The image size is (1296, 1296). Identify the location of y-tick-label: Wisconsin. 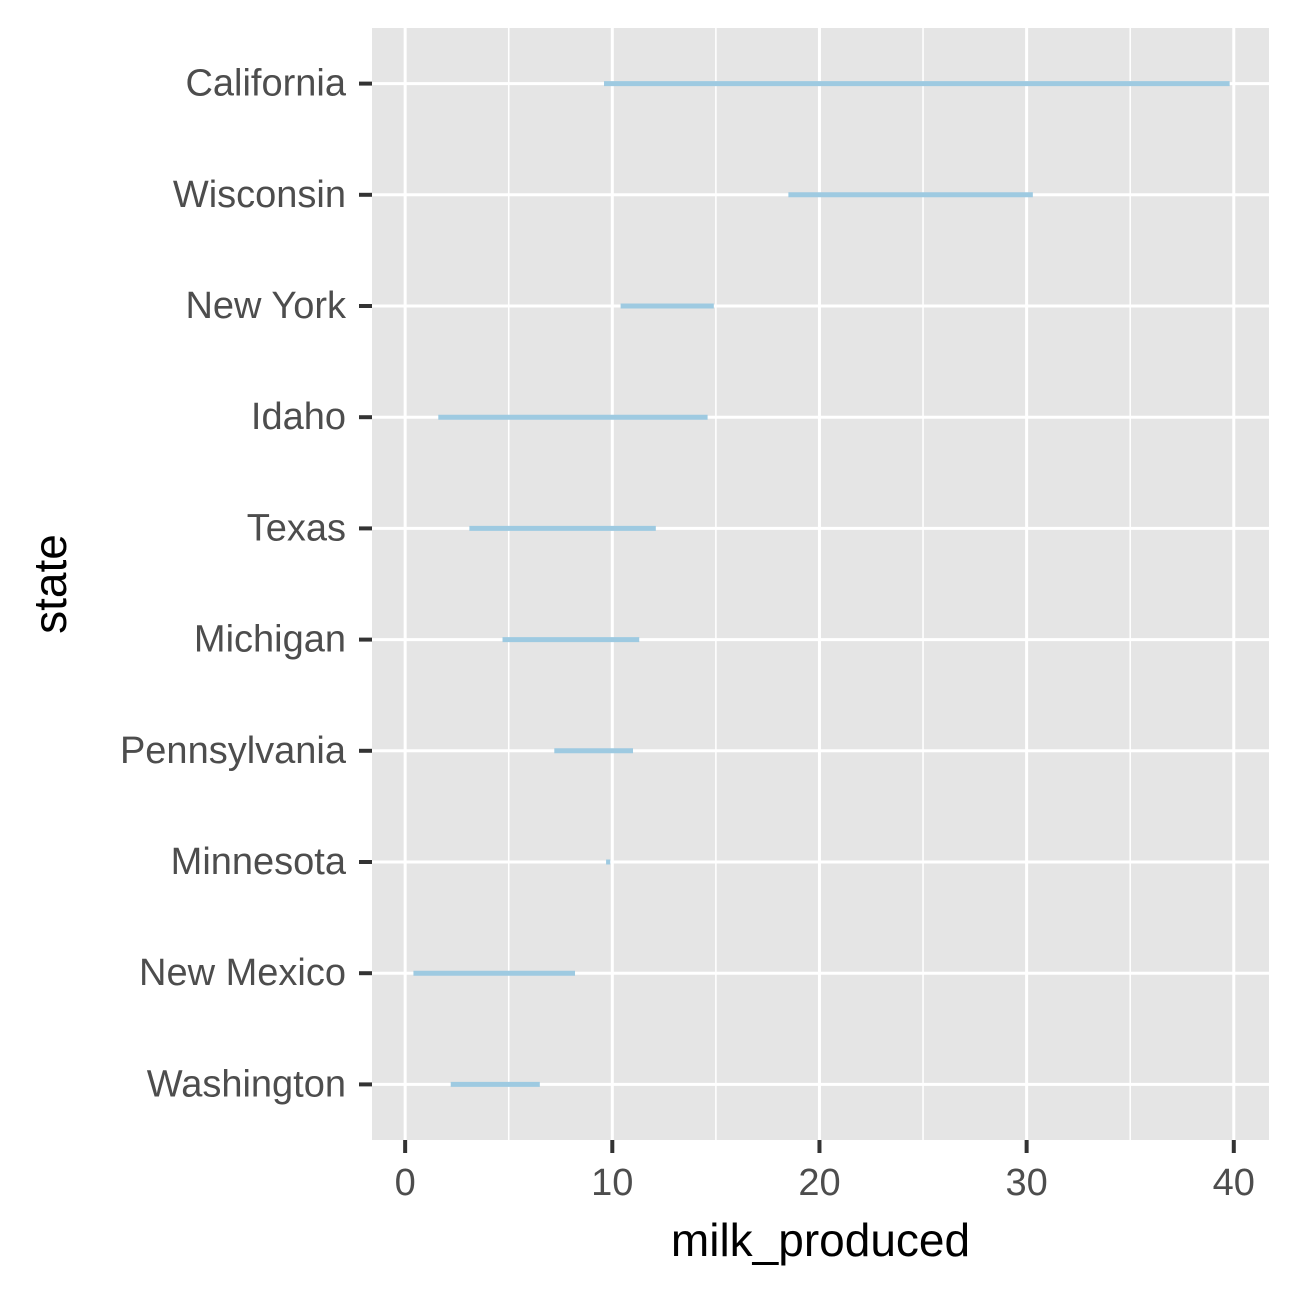
(259, 195).